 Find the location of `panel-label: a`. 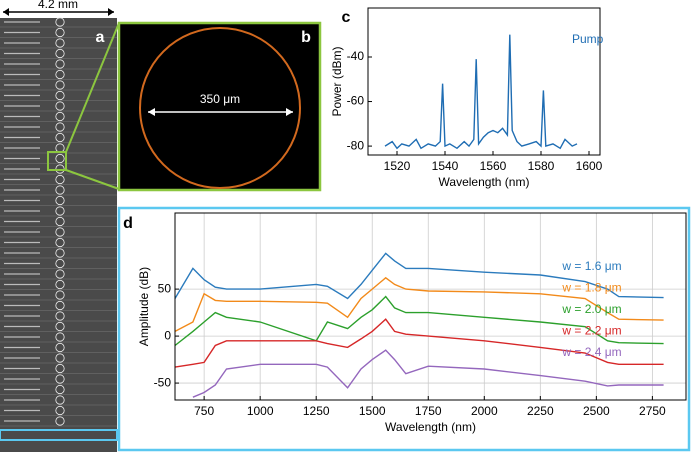

panel-label: a is located at coordinates (100, 37).